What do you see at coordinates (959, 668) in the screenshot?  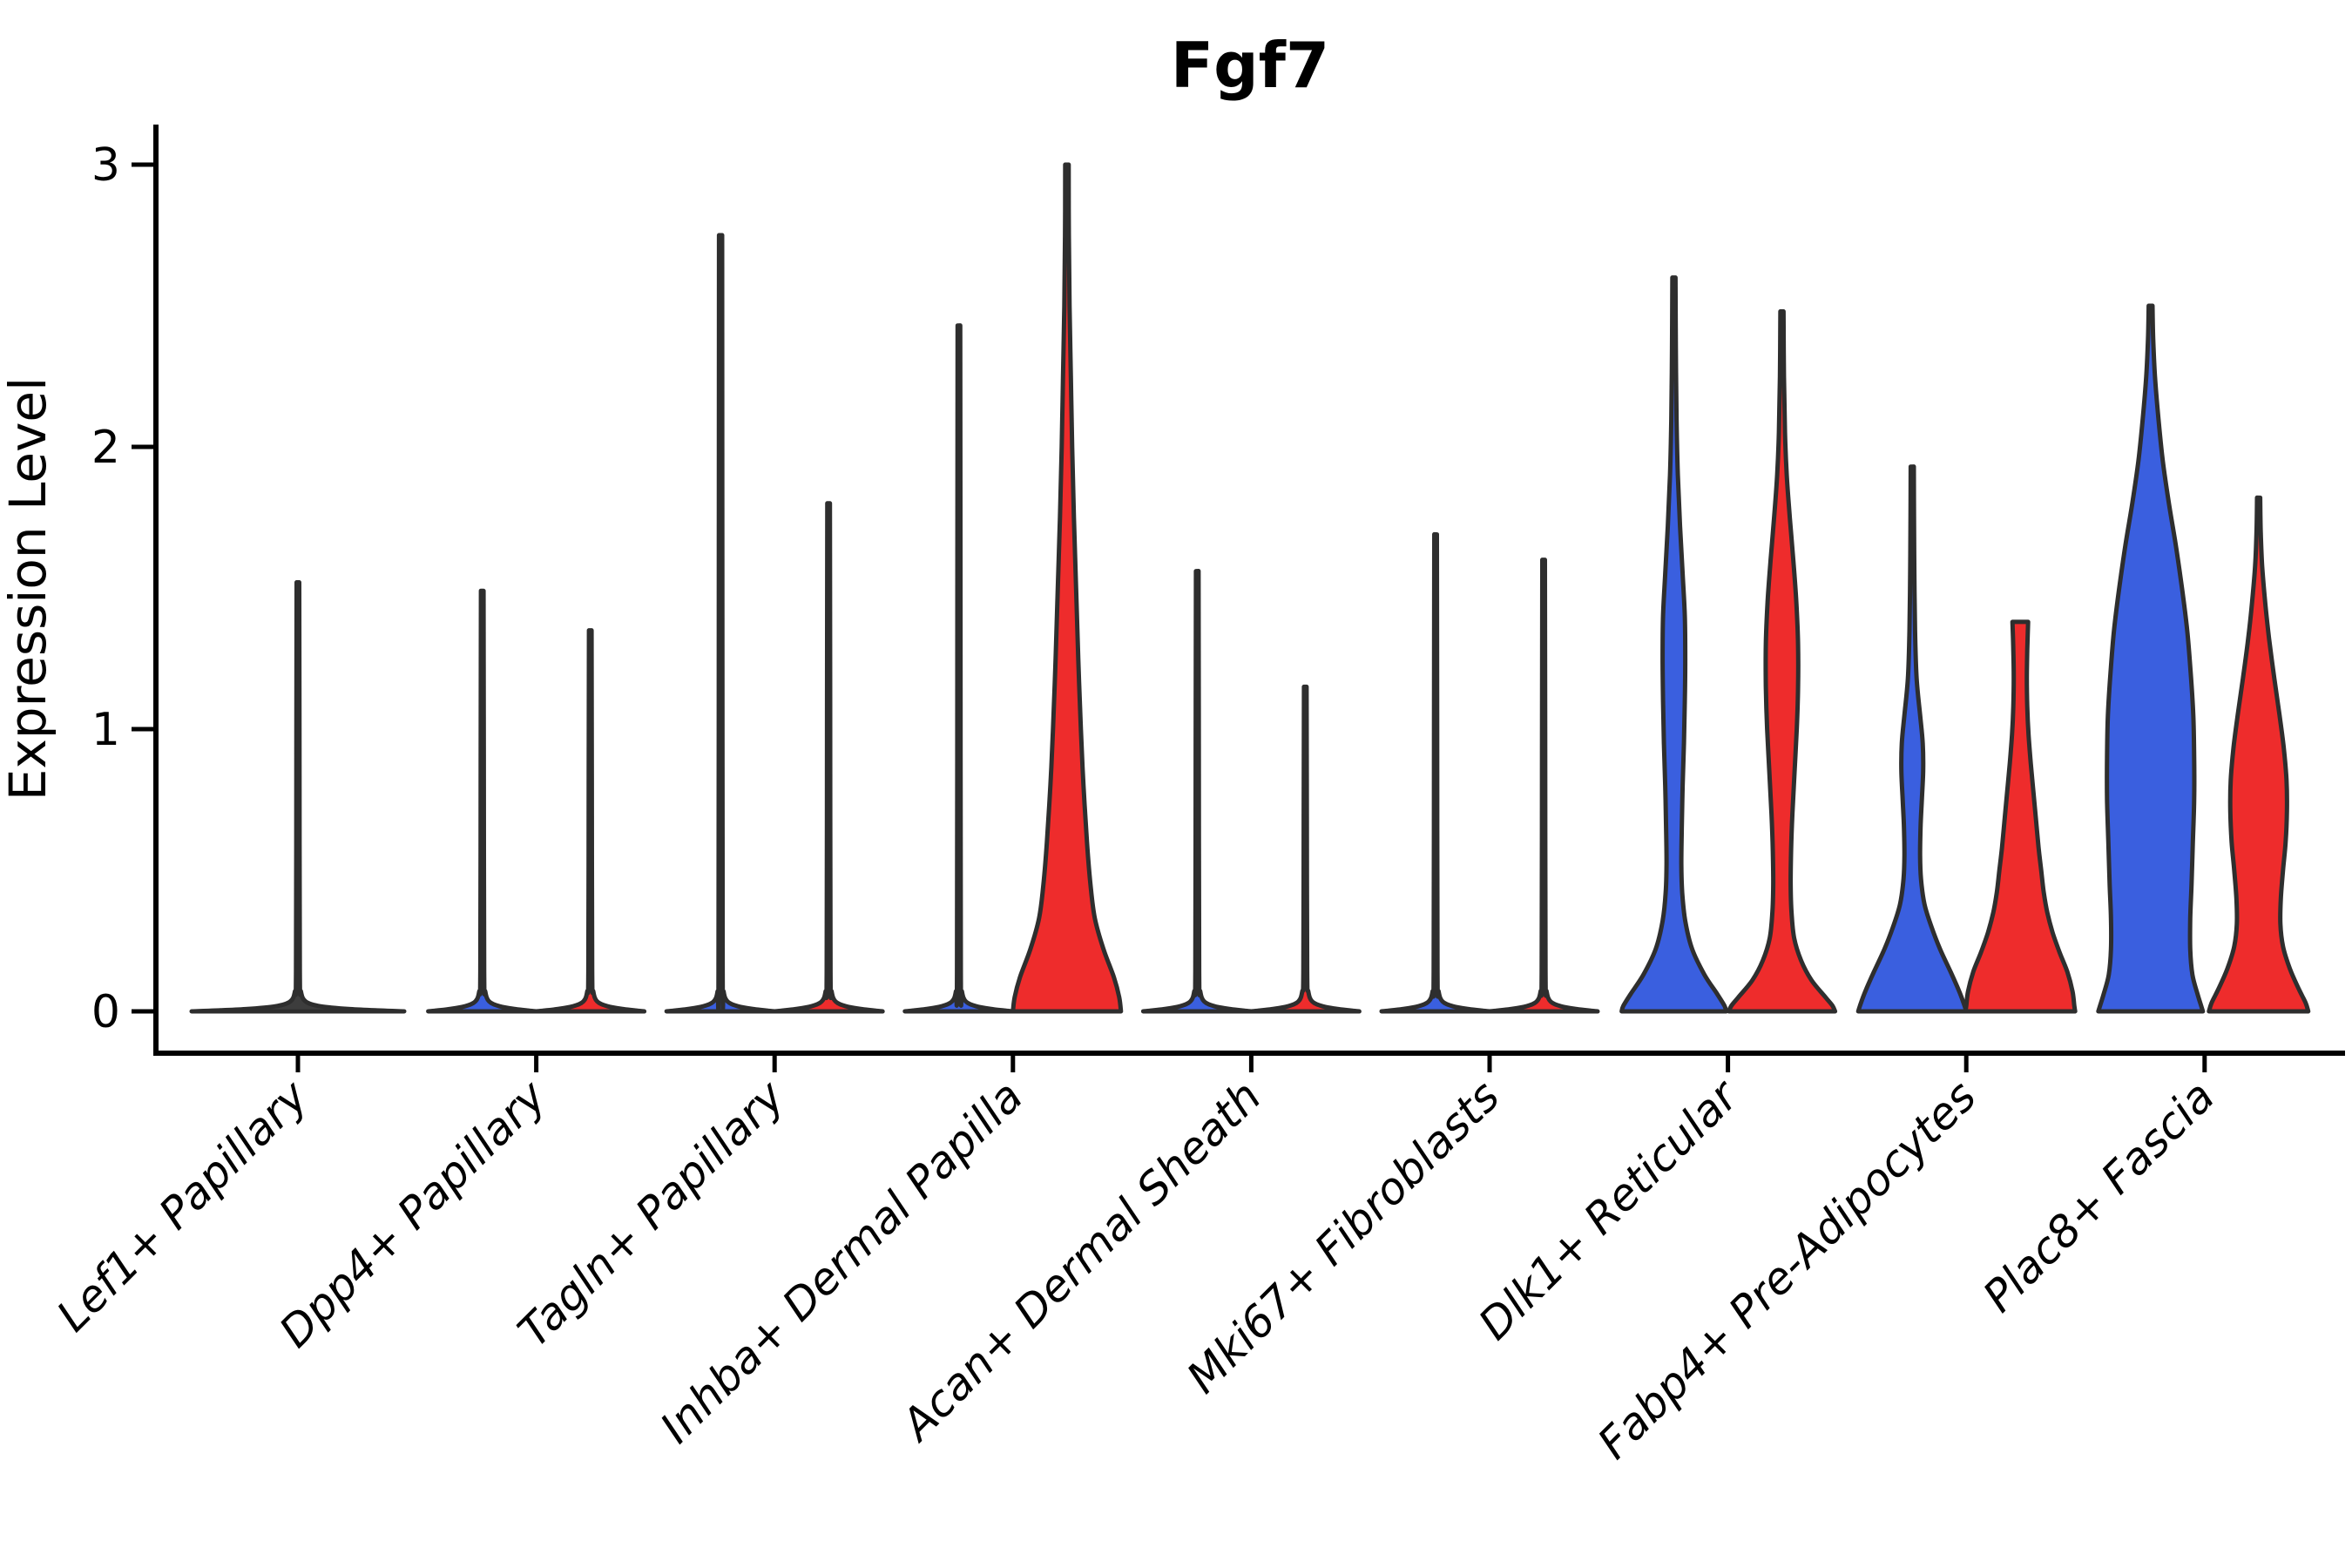 I see `violin-inhba-dermal-papilla-blue` at bounding box center [959, 668].